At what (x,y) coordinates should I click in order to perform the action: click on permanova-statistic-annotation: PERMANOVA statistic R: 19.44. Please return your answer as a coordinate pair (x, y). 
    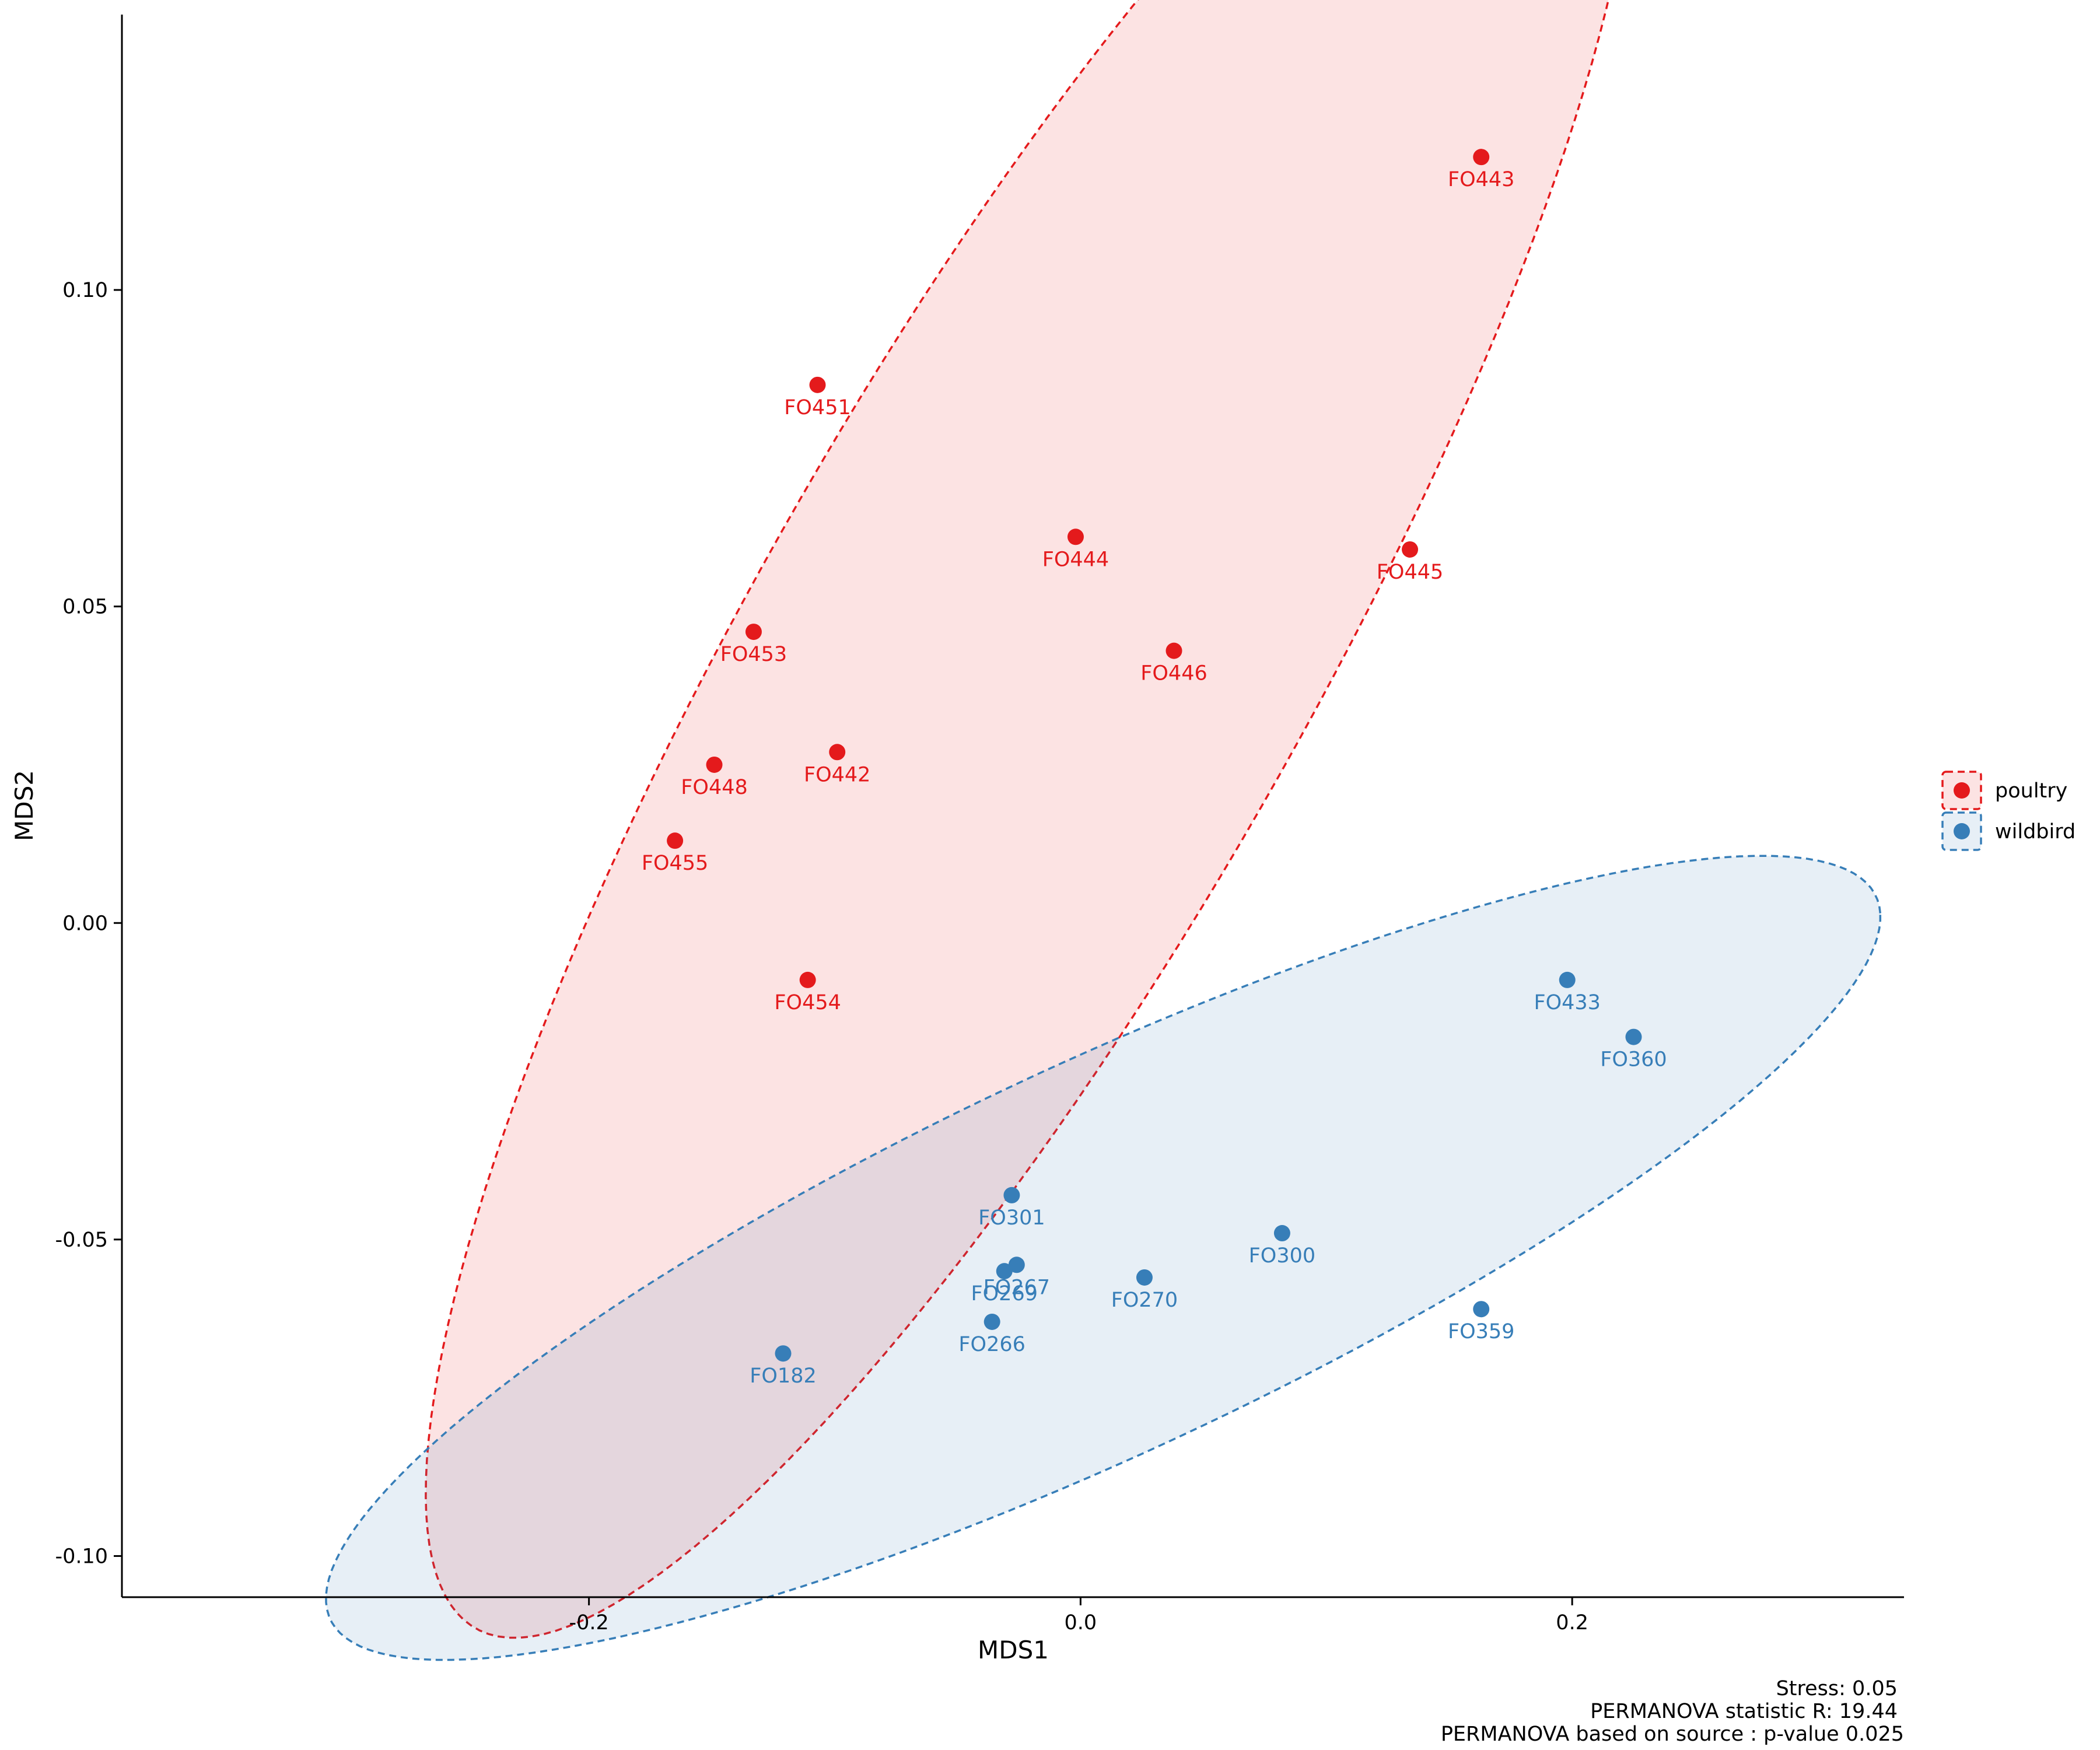
    Looking at the image, I should click on (1744, 1711).